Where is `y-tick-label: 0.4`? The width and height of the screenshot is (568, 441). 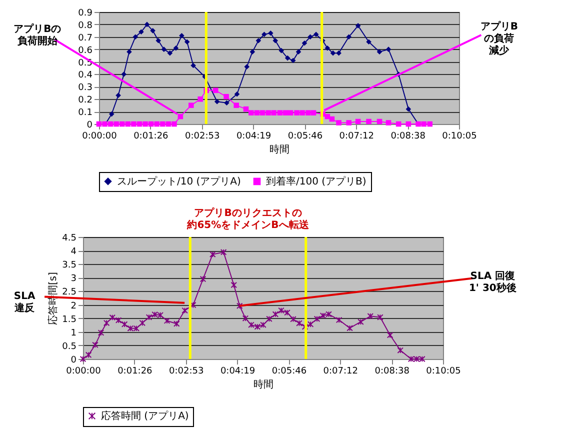 y-tick-label: 0.4 is located at coordinates (85, 75).